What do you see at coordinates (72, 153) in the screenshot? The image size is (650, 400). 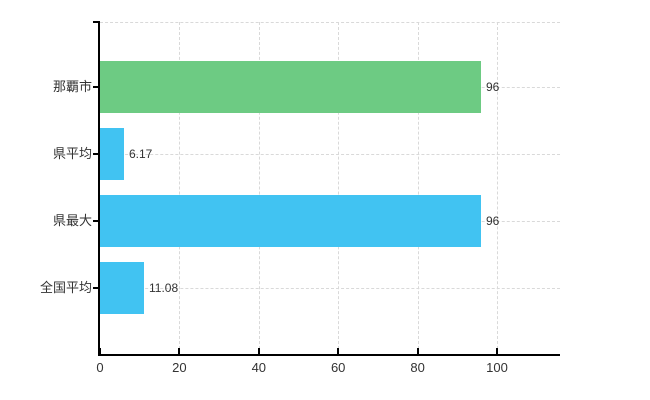 I see `category-label: 県平均` at bounding box center [72, 153].